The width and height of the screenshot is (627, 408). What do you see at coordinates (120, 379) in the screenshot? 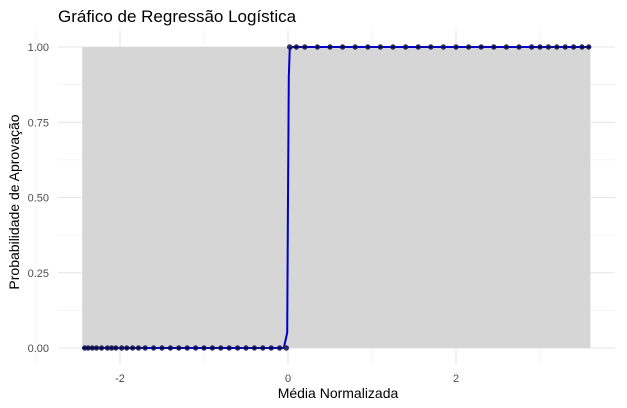
I see `x-tick-label: -2` at bounding box center [120, 379].